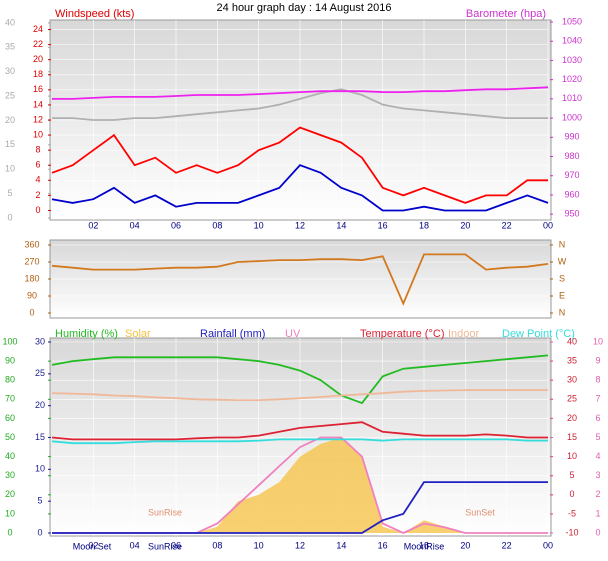  I want to click on y-tick-label: 6, so click(37, 165).